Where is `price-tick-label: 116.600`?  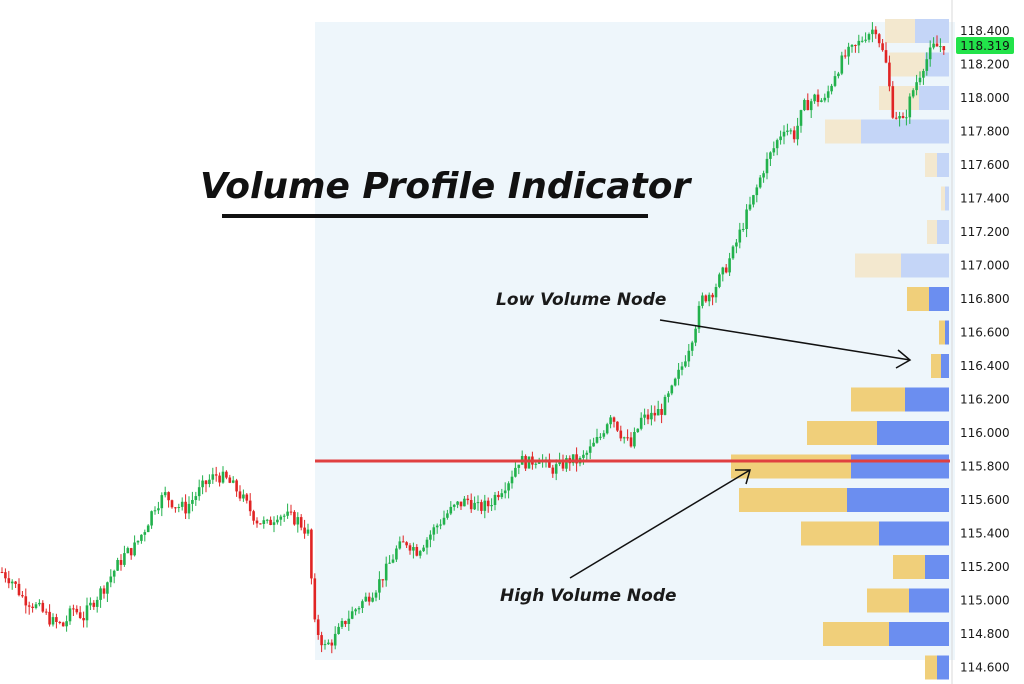 price-tick-label: 116.600 is located at coordinates (985, 333).